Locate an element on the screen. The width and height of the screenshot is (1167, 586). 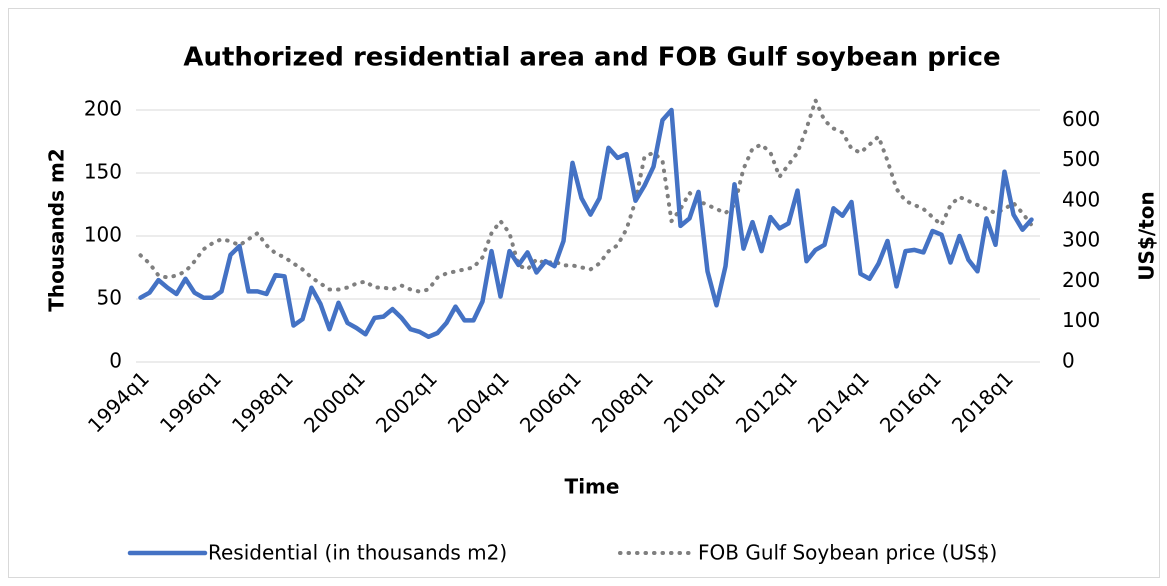
legend-label: Residential (in thousands m2) is located at coordinates (357, 553).